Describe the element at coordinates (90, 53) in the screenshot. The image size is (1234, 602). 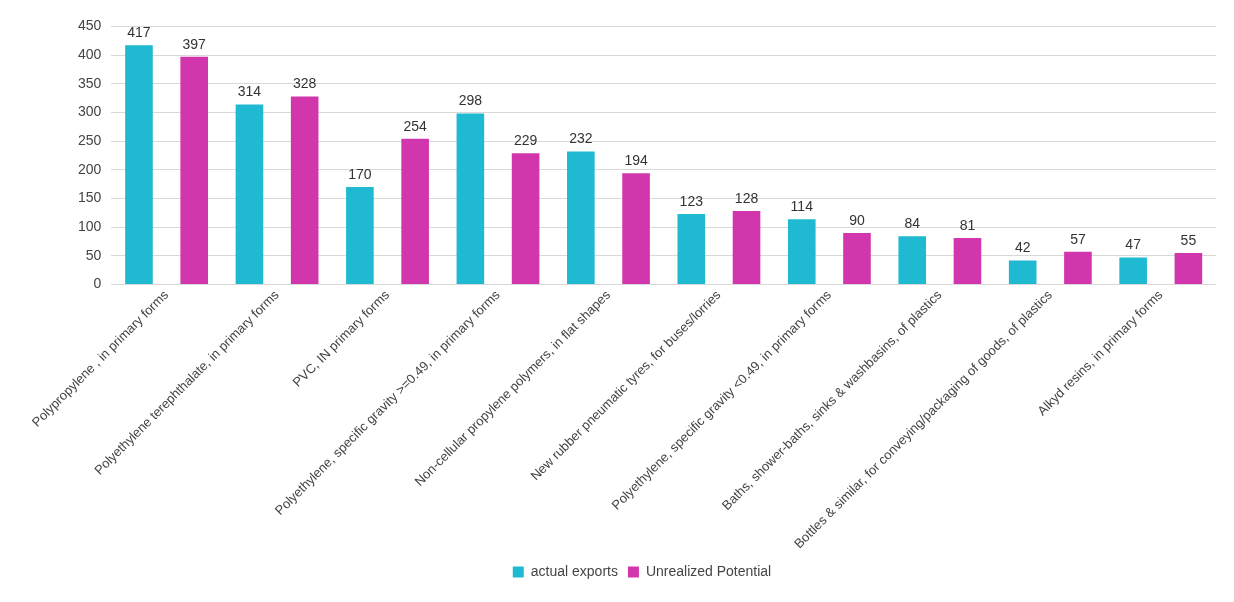
I see `y-tick-label: 400` at that location.